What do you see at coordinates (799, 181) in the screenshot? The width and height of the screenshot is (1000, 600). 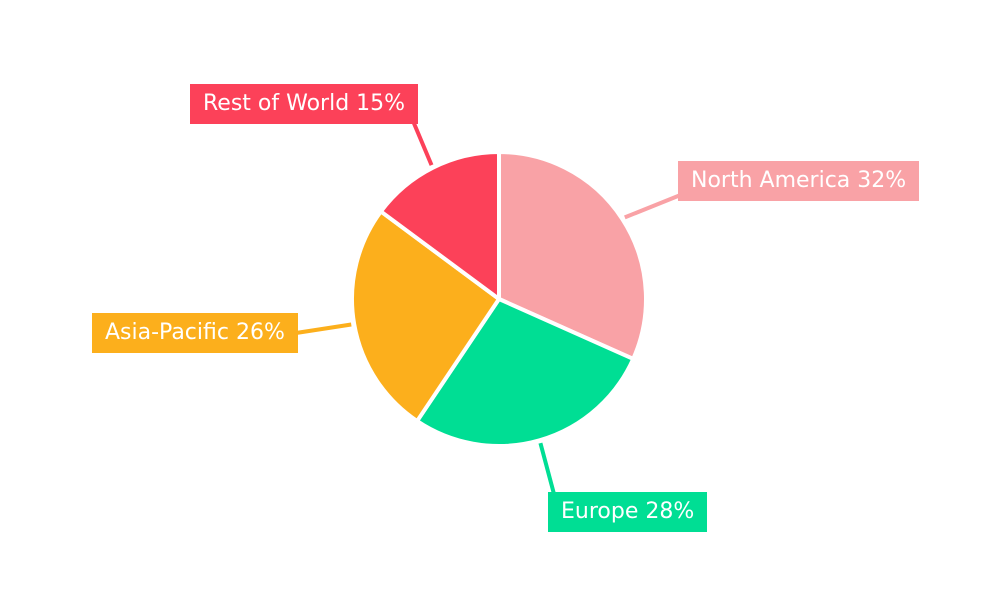 I see `pie-label-north-america: North America 32%` at bounding box center [799, 181].